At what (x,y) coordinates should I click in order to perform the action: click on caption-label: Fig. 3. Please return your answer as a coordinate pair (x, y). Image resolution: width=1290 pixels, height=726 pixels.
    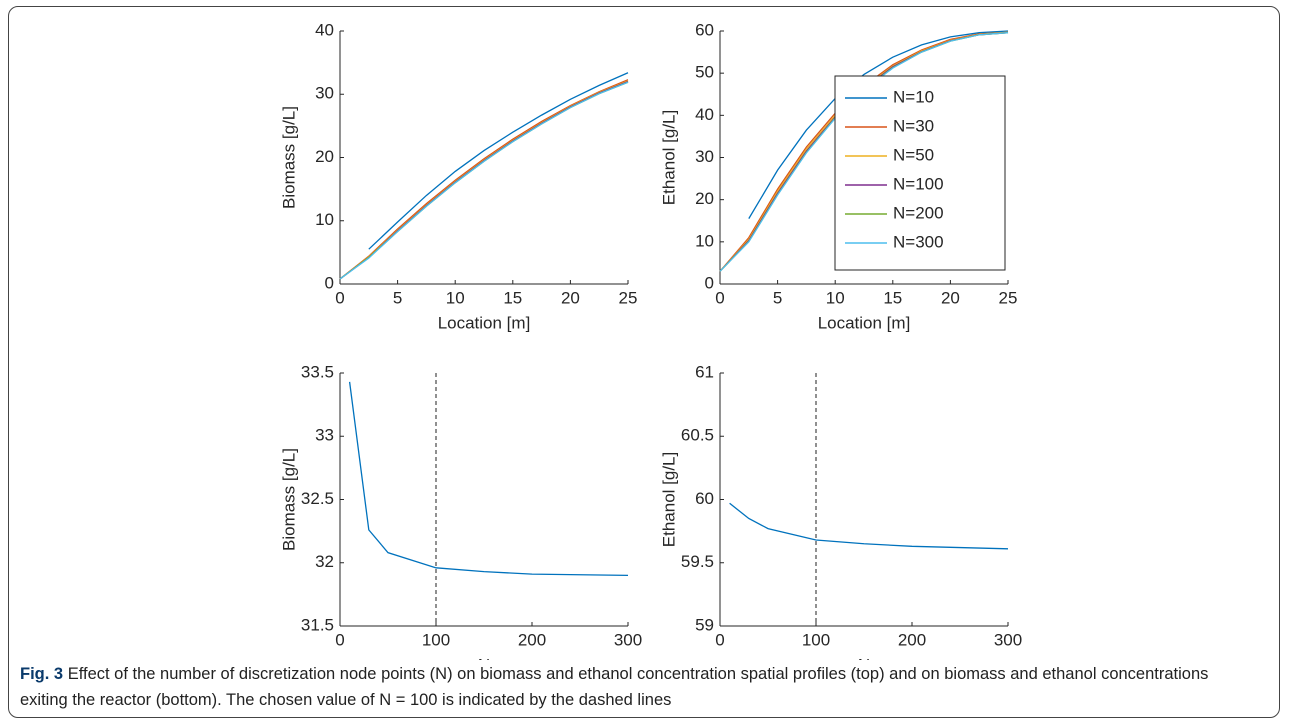
    Looking at the image, I should click on (42, 674).